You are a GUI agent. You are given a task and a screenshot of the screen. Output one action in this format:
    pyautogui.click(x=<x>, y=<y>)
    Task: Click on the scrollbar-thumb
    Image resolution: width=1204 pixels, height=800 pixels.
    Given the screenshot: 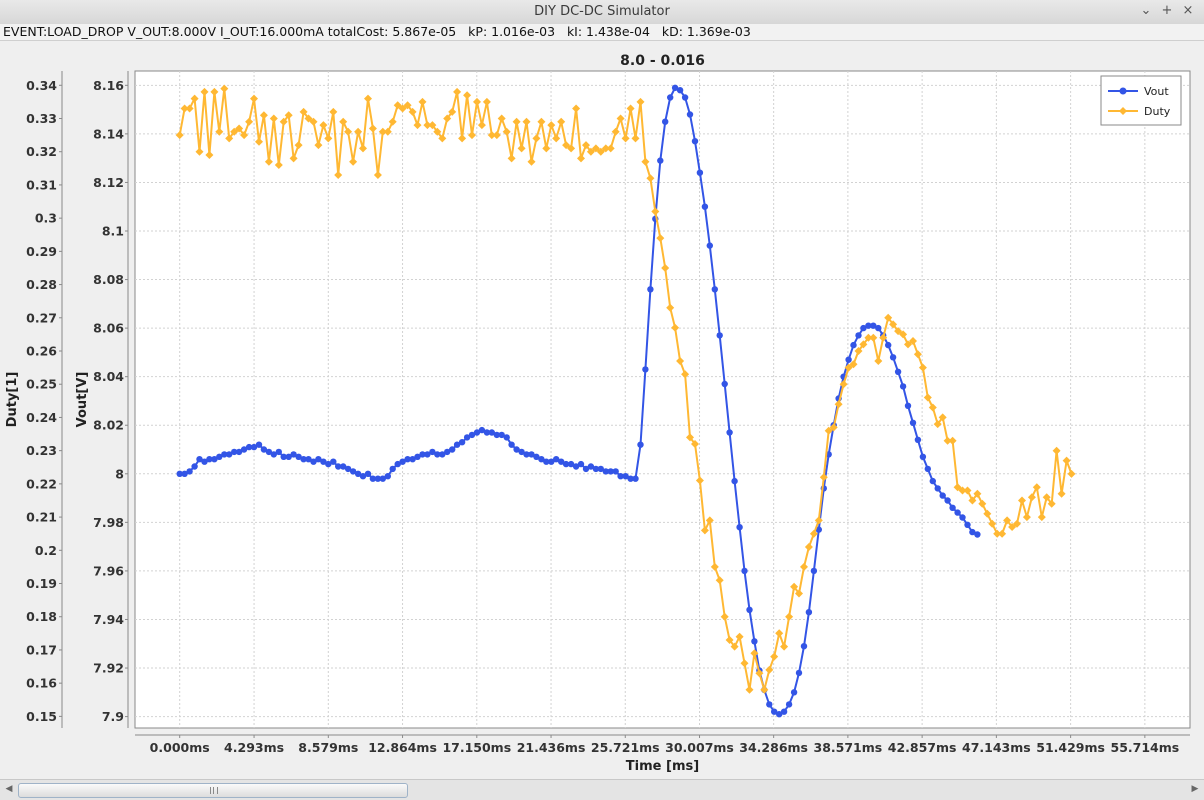 What is the action you would take?
    pyautogui.click(x=213, y=790)
    